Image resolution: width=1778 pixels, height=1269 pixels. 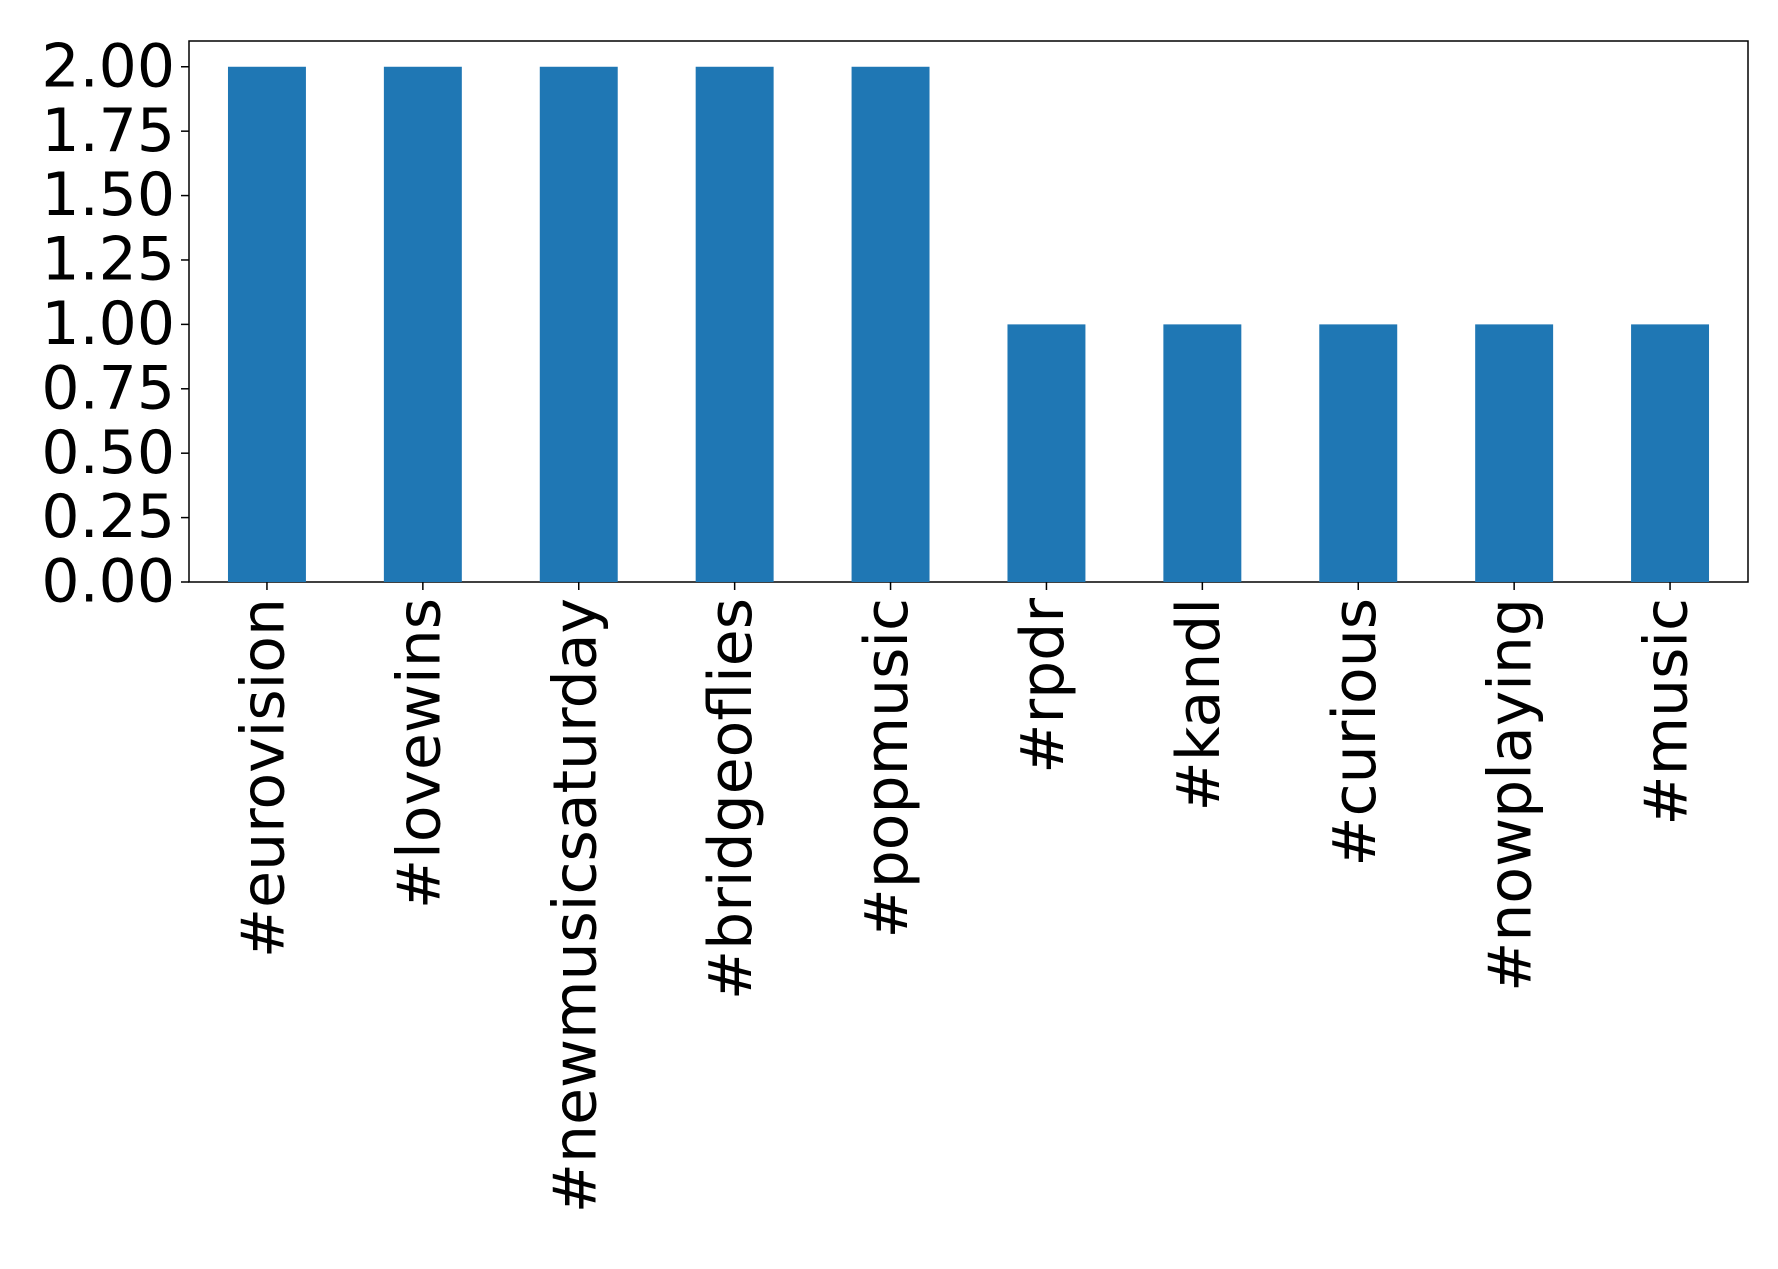 I want to click on y-tick-label: 0.75, so click(x=108, y=388).